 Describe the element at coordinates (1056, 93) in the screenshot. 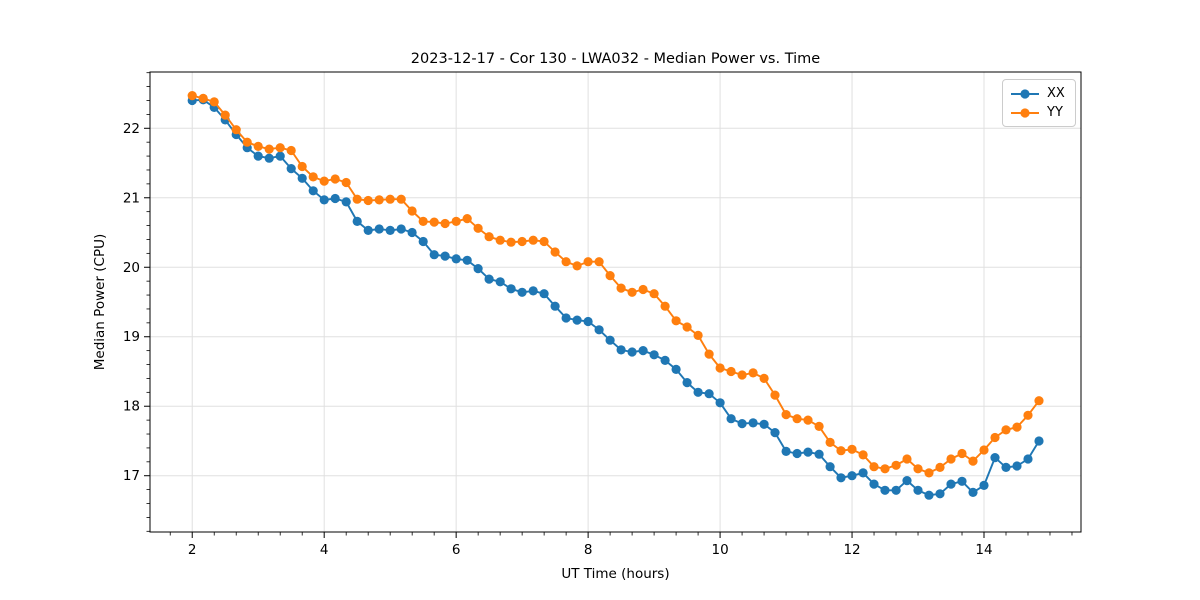

I see `legend-label: XX` at that location.